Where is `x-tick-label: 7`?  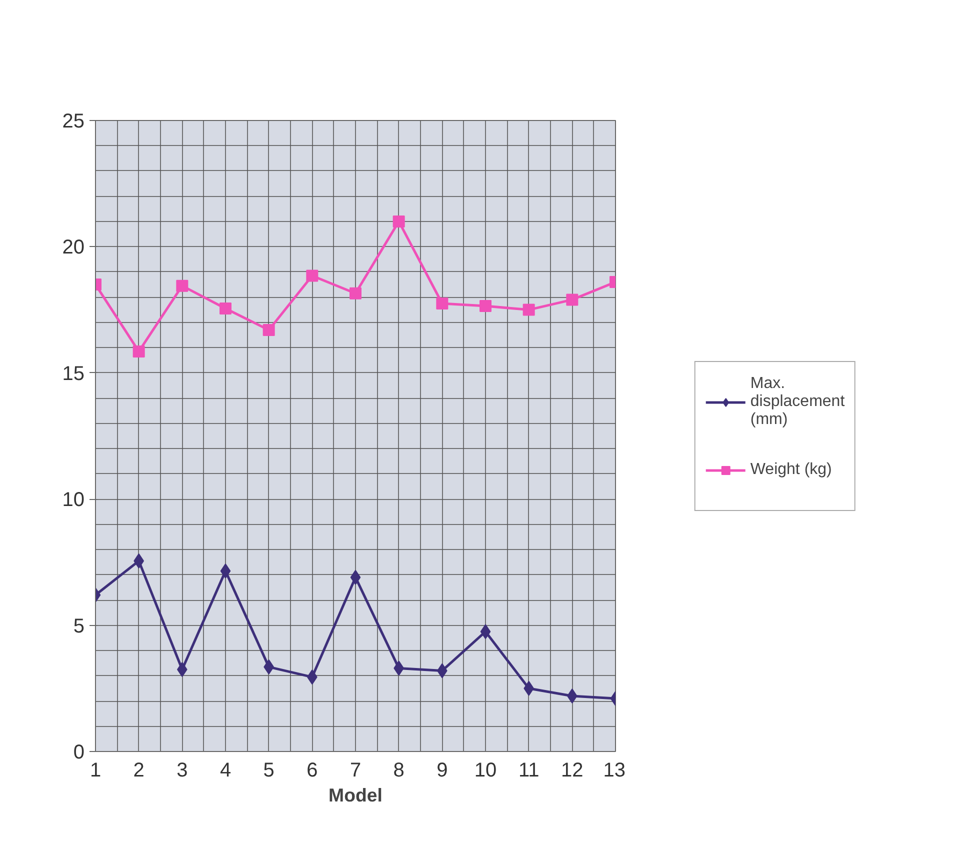 x-tick-label: 7 is located at coordinates (356, 771).